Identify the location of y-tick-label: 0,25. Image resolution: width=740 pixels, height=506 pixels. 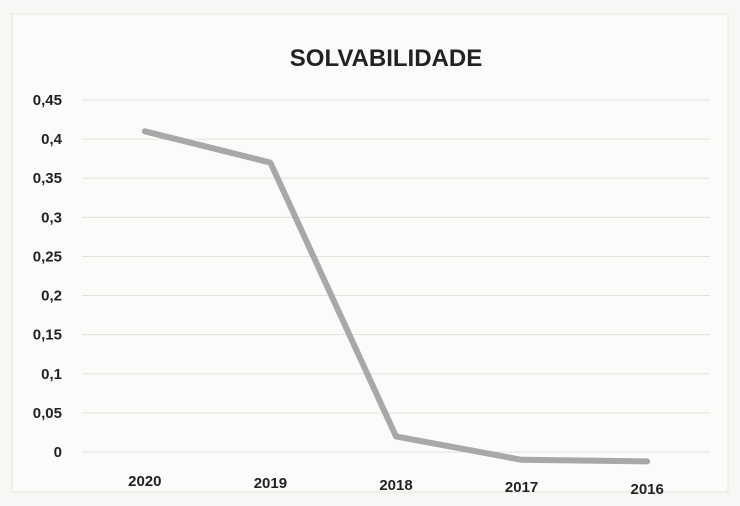
(47, 256).